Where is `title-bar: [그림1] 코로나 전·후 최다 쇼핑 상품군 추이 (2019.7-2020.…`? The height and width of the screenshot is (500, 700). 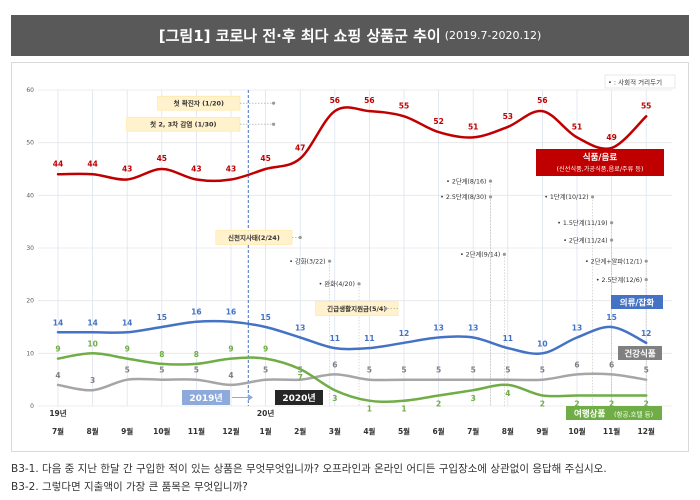 title-bar: [그림1] 코로나 전·후 최다 쇼핑 상품군 추이 (2019.7-2020.… is located at coordinates (350, 35).